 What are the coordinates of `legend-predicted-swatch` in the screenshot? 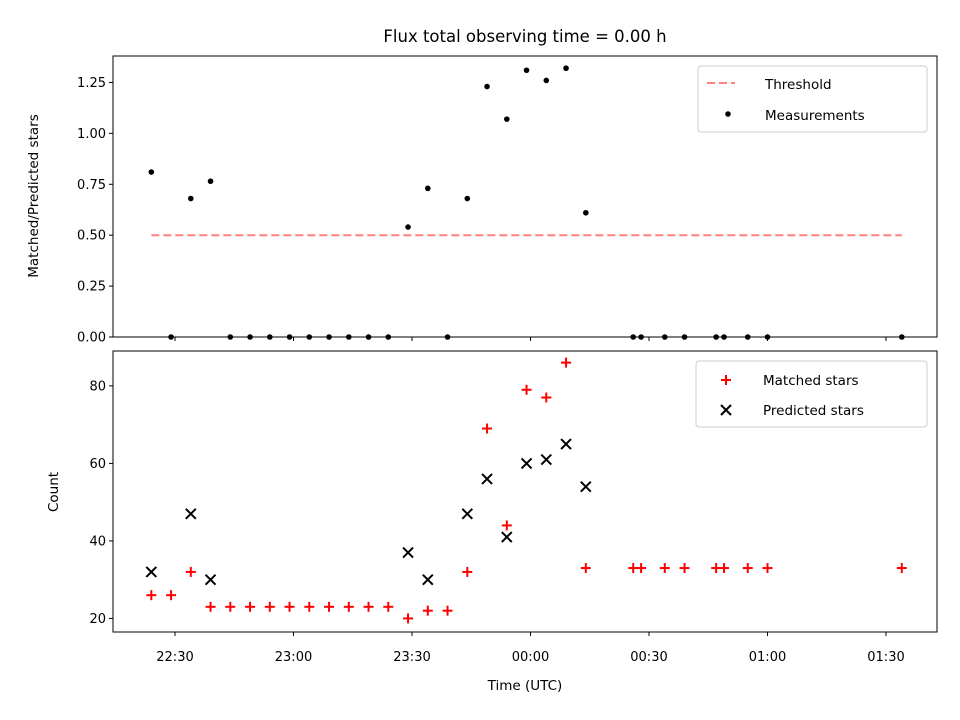 It's located at (726, 410).